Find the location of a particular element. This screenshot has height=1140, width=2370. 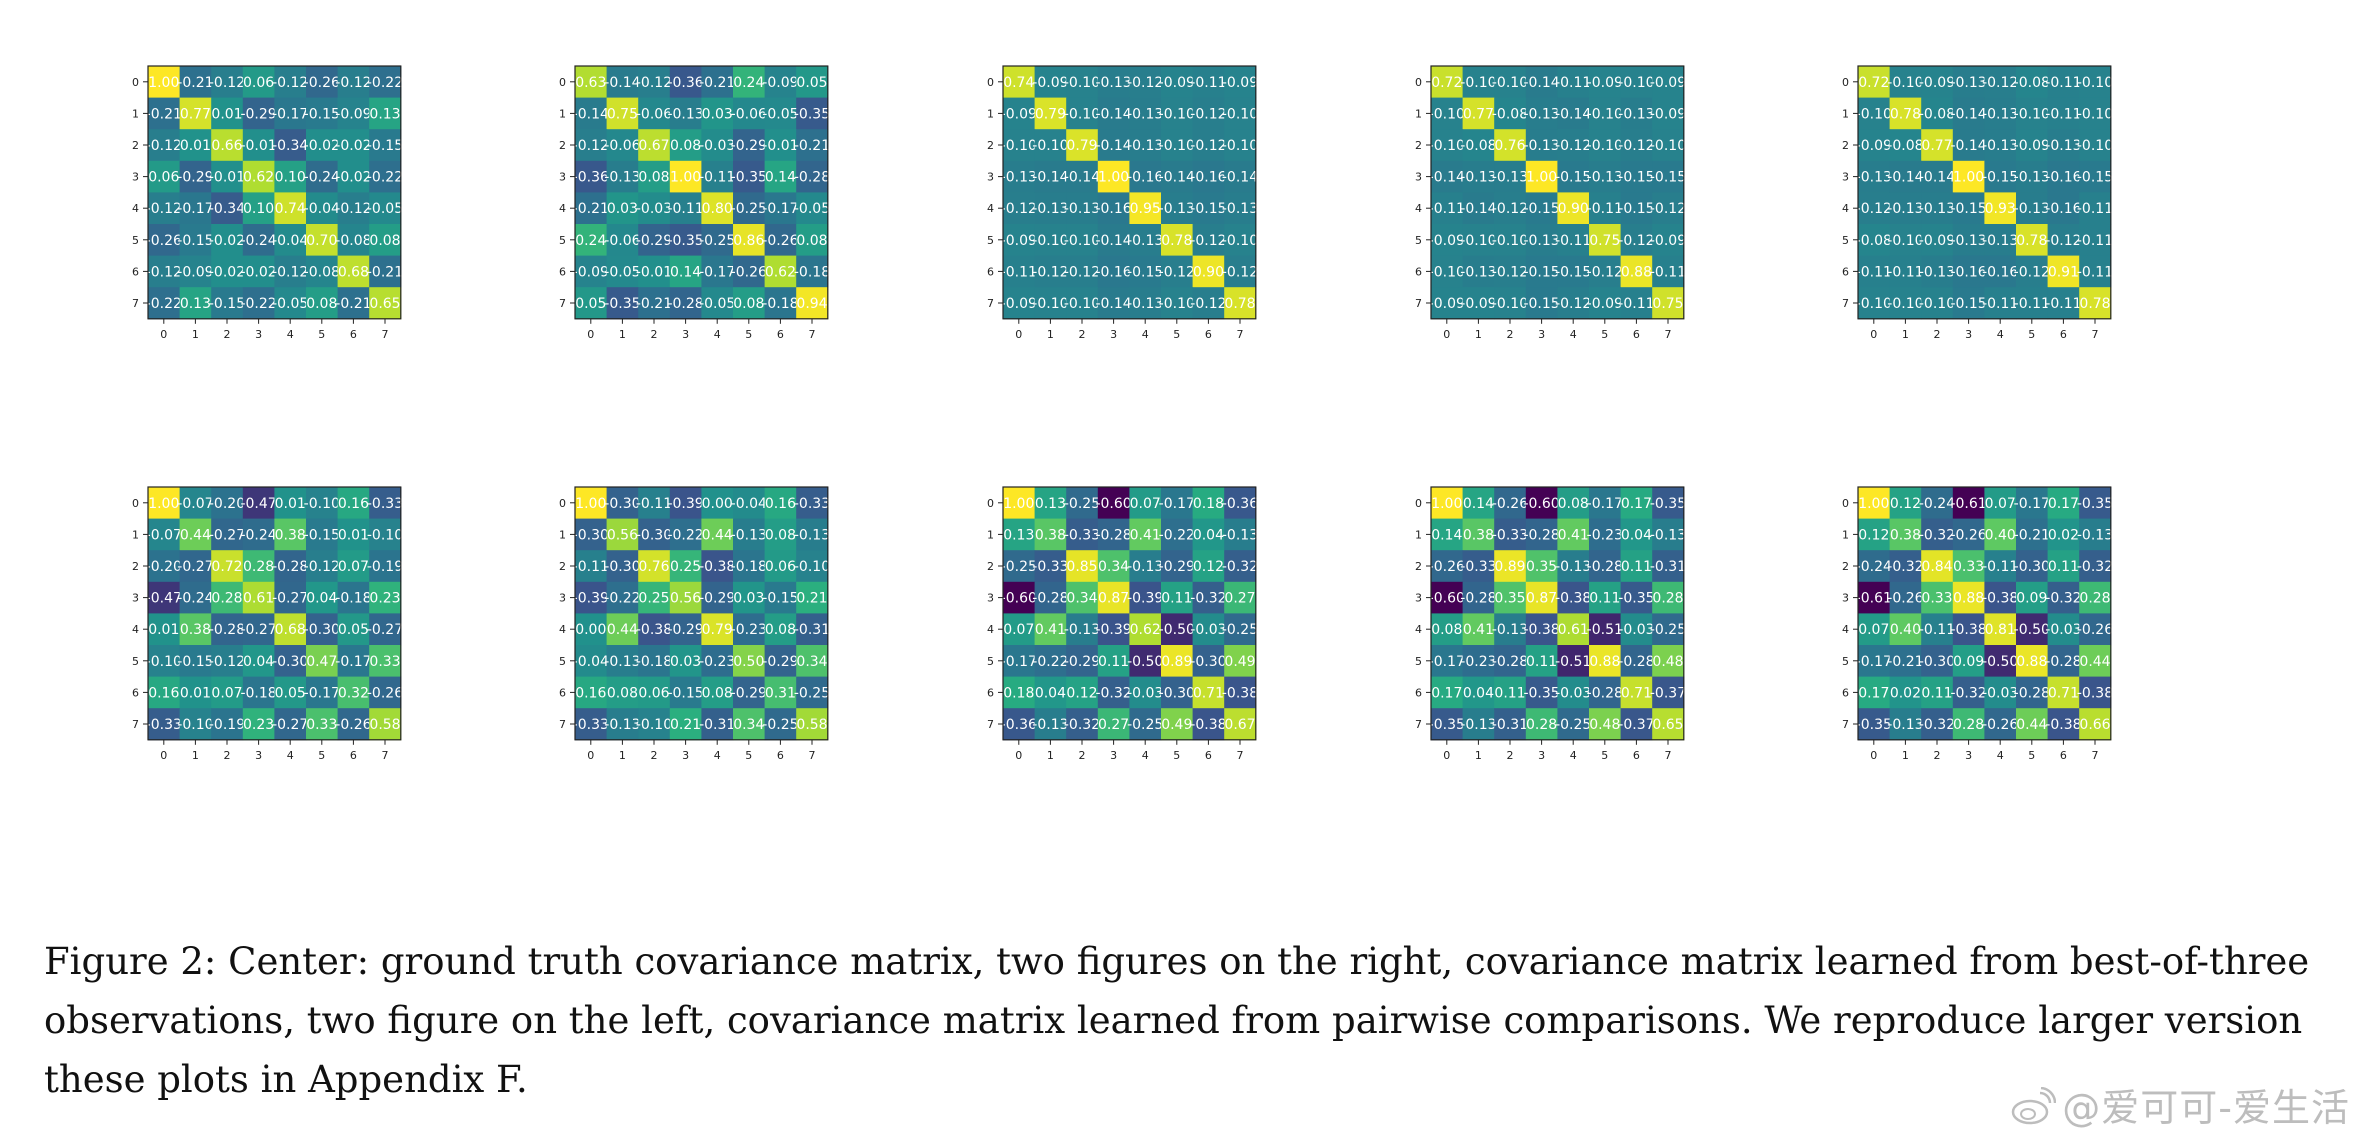

y-tick-label: 1 is located at coordinates (135, 534).